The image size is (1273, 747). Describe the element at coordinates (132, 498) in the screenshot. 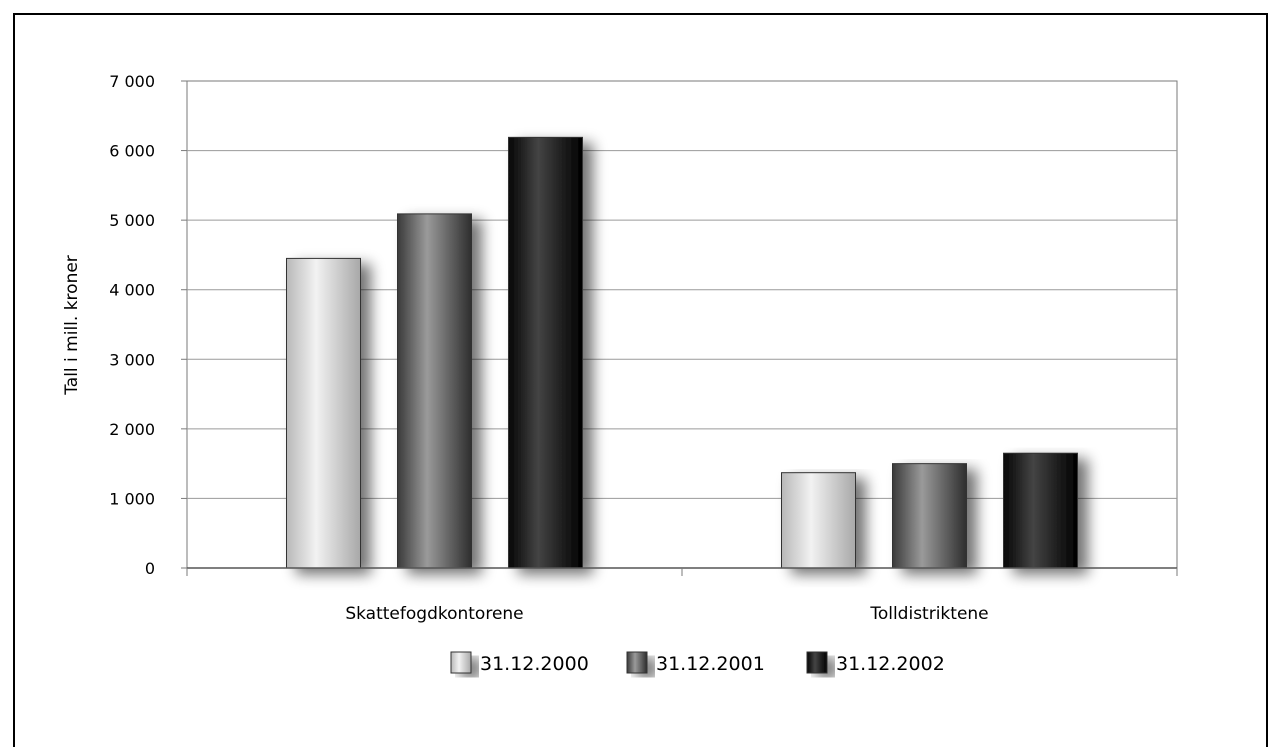

I see `y-tick-label: 1 000` at that location.